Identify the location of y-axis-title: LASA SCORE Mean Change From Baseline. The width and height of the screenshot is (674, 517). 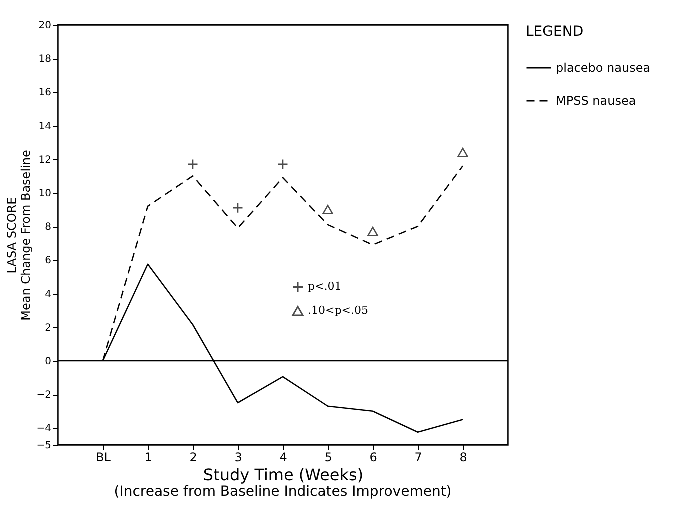
(18, 235).